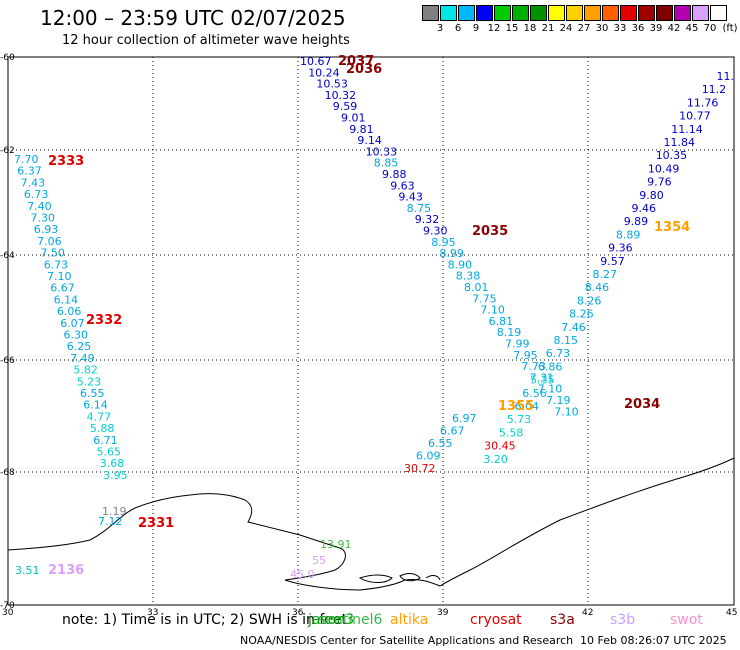  Describe the element at coordinates (494, 28) in the screenshot. I see `legend-tick-label: 12` at that location.